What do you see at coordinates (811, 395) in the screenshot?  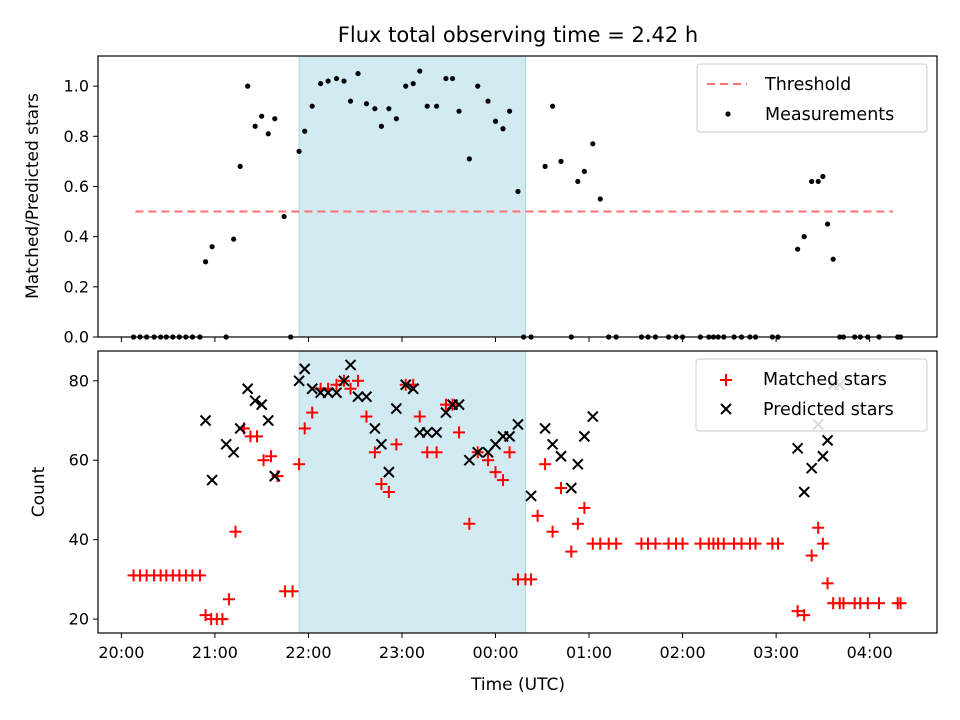 I see `counts-legend: Matched stars Predicted stars` at bounding box center [811, 395].